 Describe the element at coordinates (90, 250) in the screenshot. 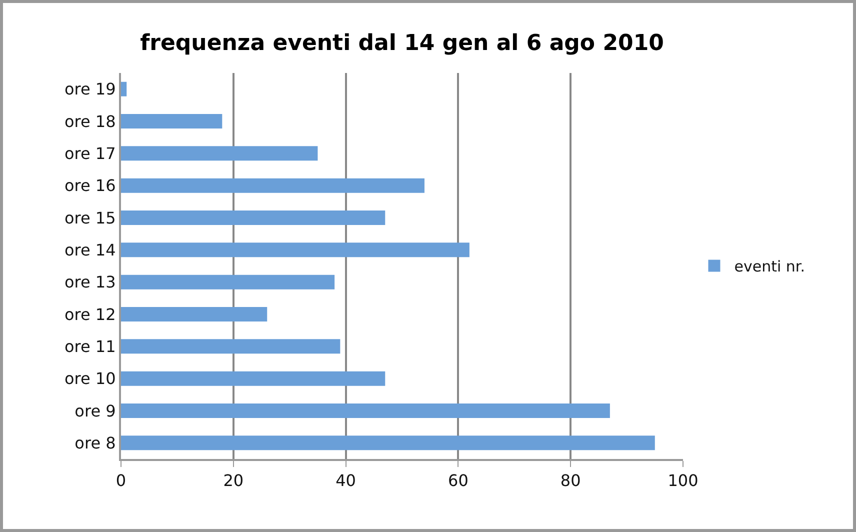

I see `y-tick-label: ore 14` at that location.